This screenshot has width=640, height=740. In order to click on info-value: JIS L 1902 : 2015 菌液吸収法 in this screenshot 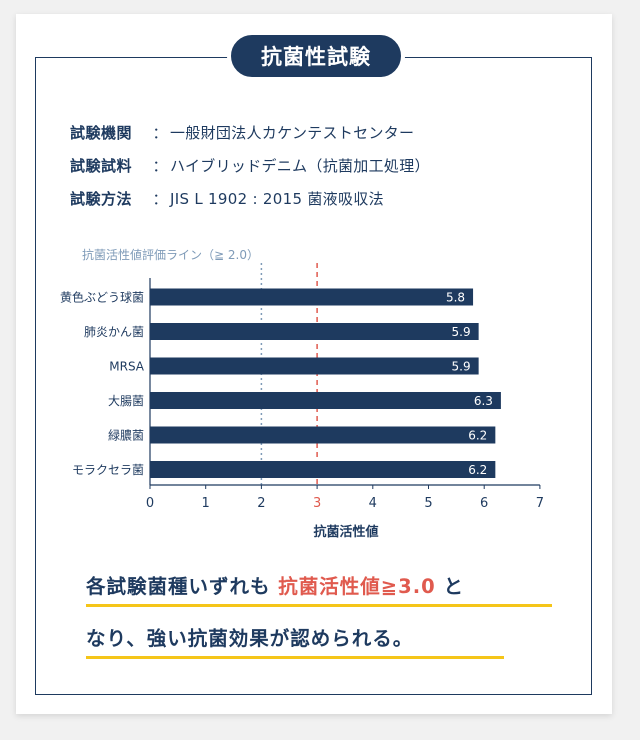, I will do `click(277, 199)`.